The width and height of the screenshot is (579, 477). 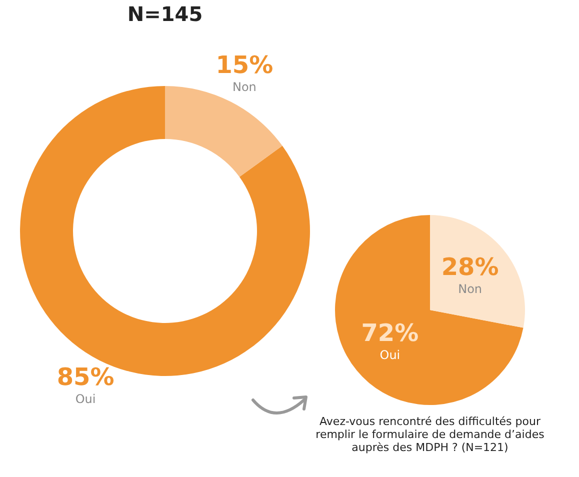 I want to click on data-label: 28%, so click(x=470, y=266).